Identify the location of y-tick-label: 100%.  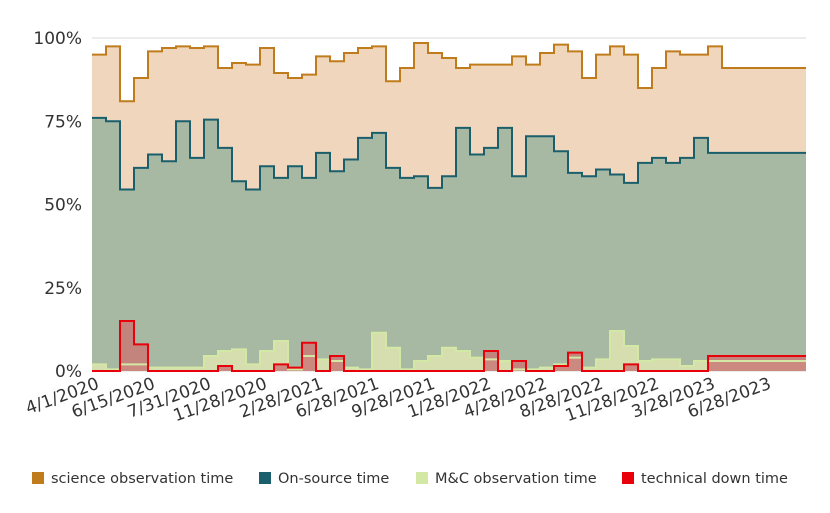
(57, 39).